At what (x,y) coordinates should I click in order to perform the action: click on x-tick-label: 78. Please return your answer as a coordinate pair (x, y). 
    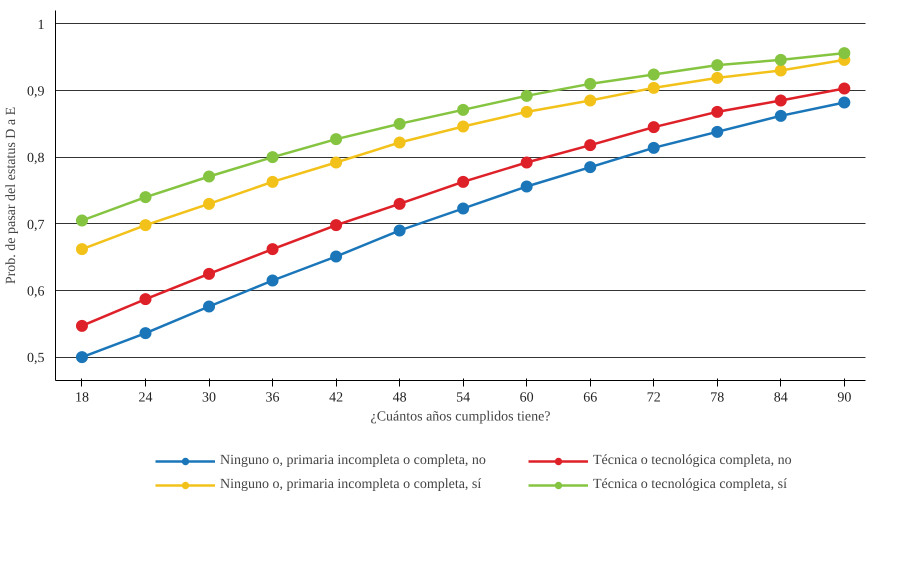
    Looking at the image, I should click on (717, 398).